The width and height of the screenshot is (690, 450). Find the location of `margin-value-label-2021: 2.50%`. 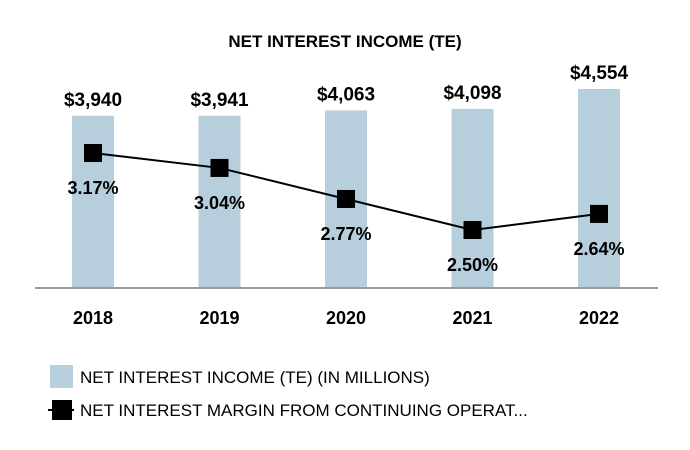

margin-value-label-2021: 2.50% is located at coordinates (472, 265).